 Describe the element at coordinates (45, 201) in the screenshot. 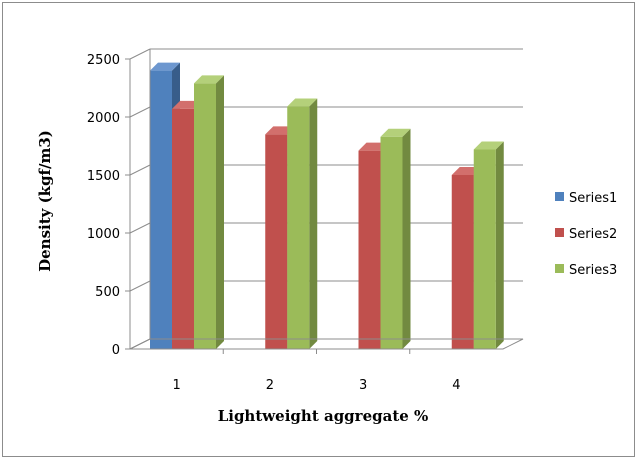

I see `y-axis-title: Density (kgf/m3)` at that location.